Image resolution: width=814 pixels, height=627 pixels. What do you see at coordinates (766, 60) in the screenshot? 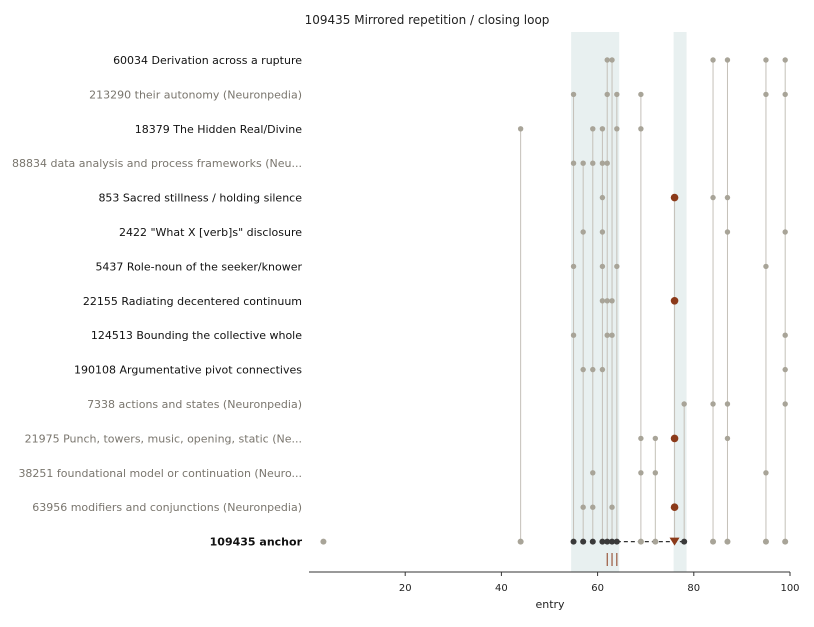
I see `point-row0-x95` at bounding box center [766, 60].